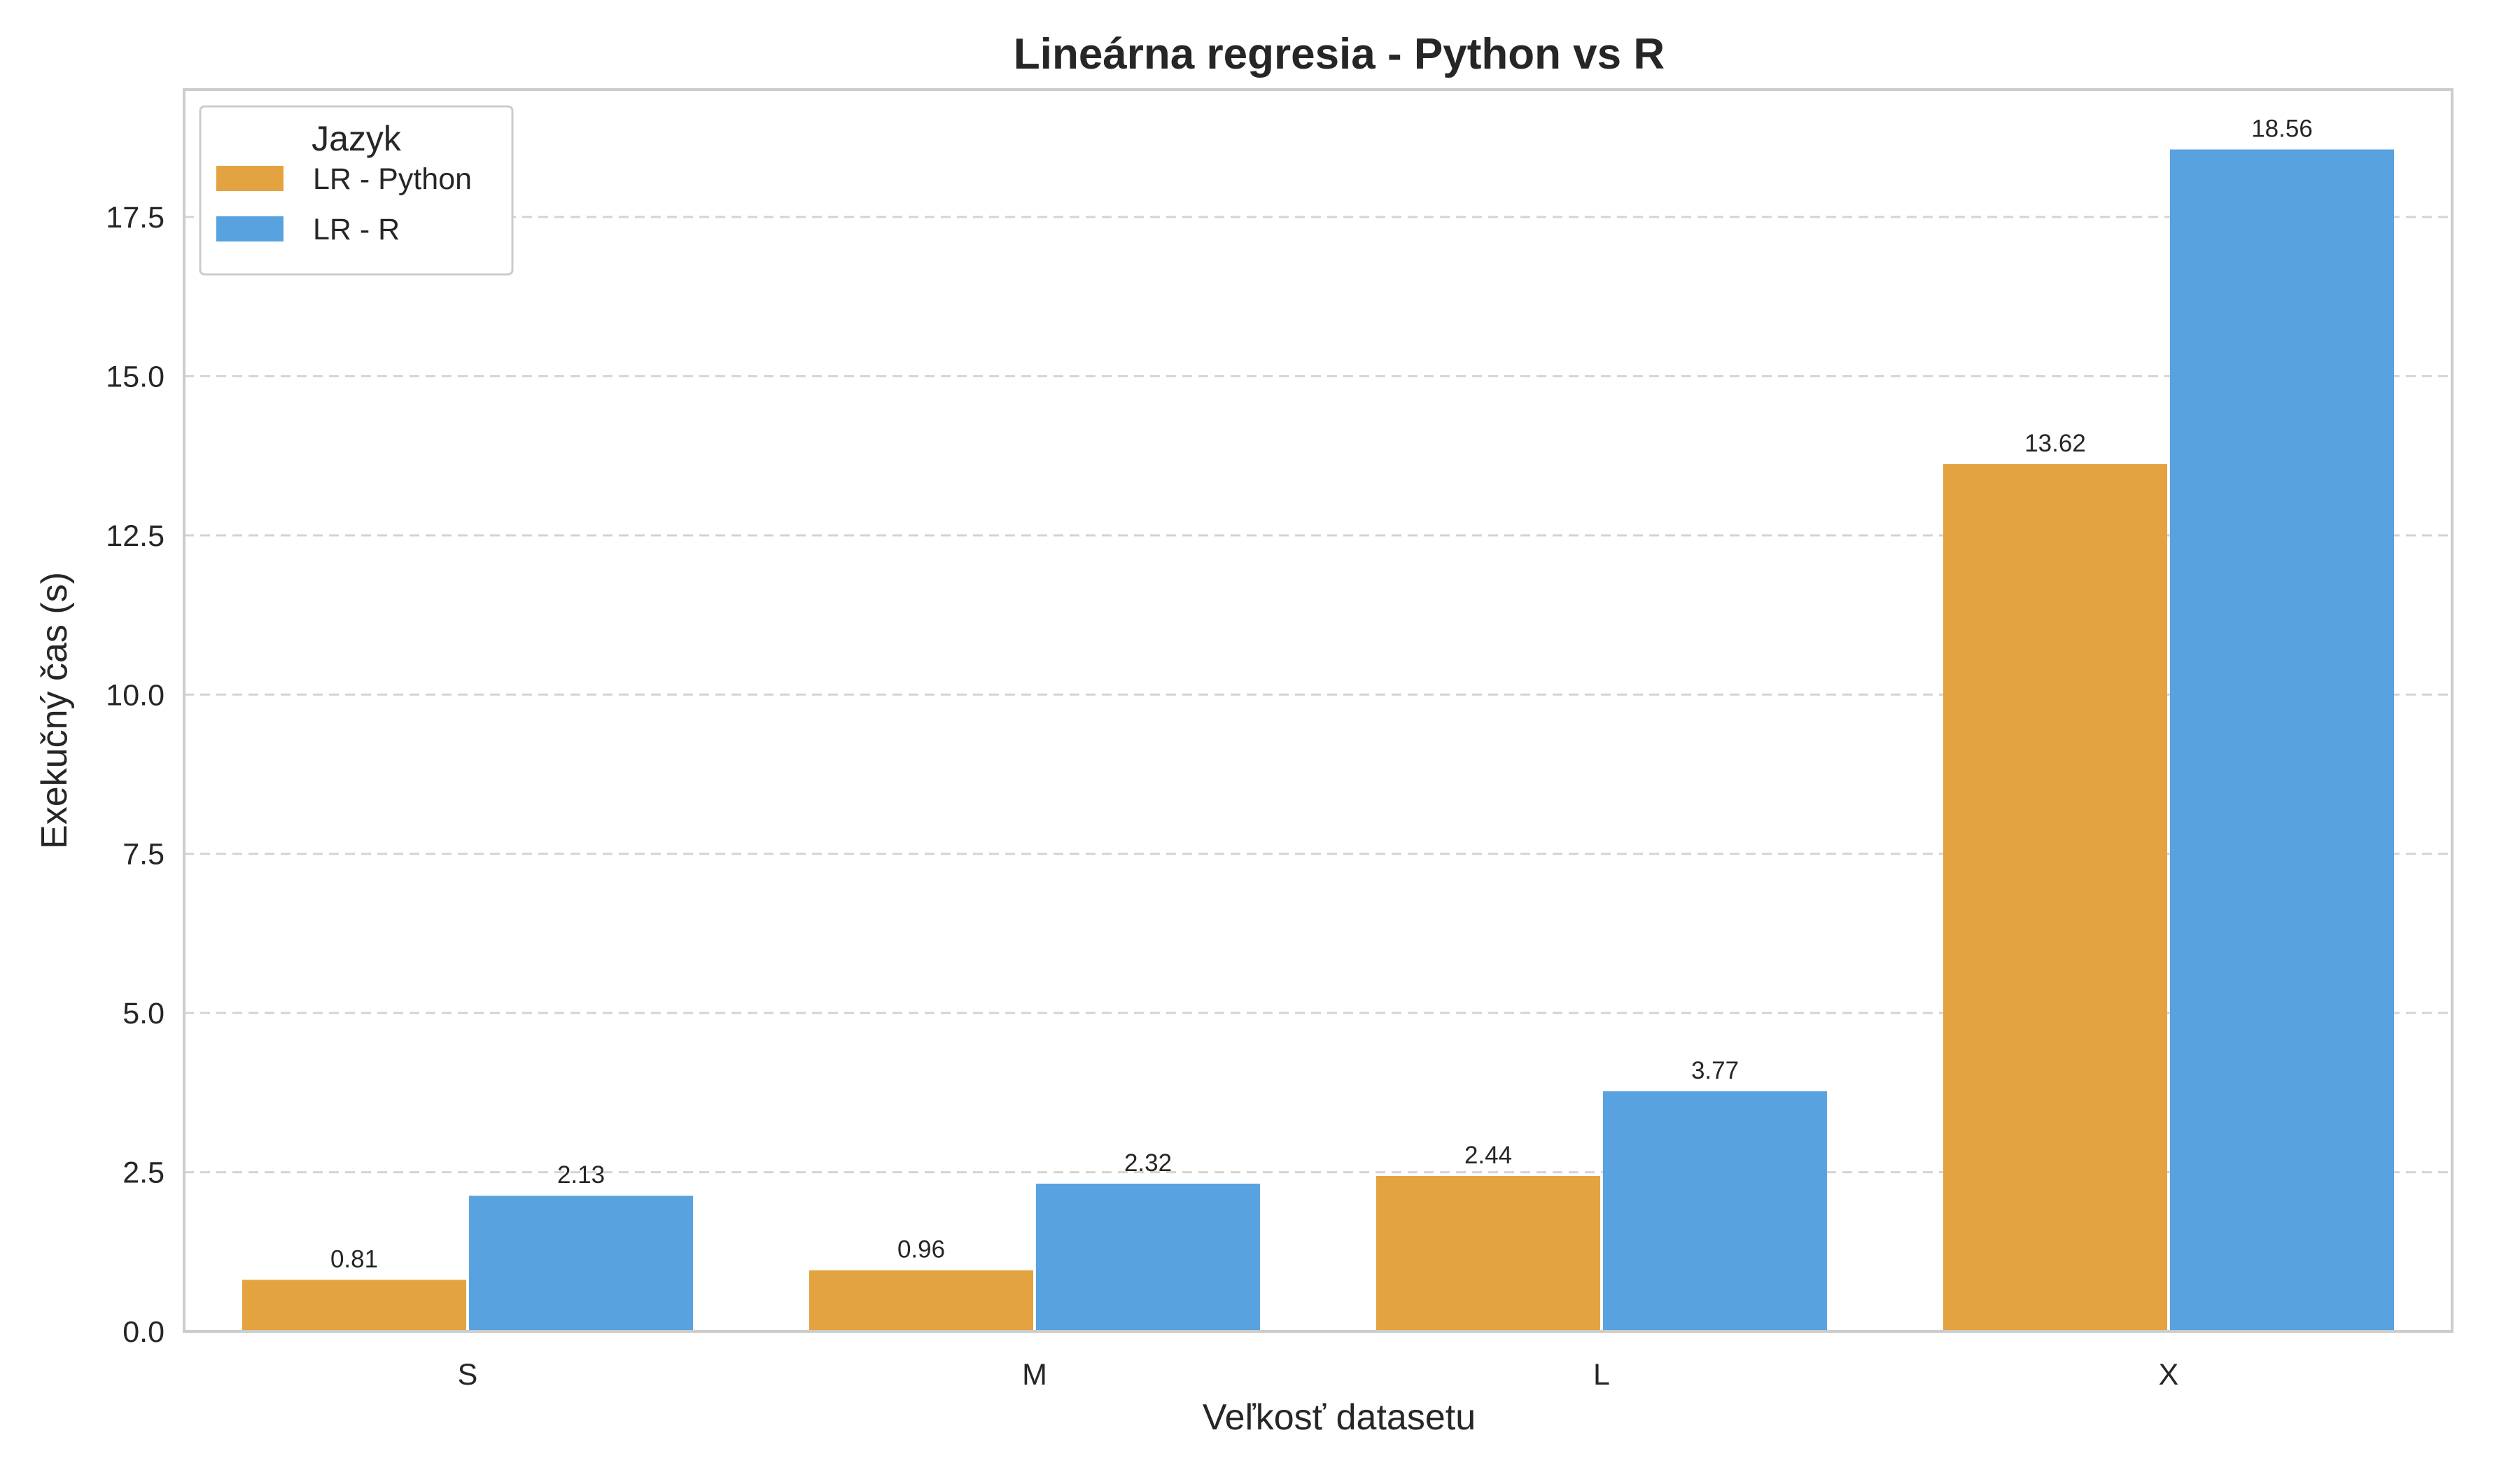 The width and height of the screenshot is (2520, 1470). What do you see at coordinates (392, 179) in the screenshot?
I see `legend-entry-label: LR - Python` at bounding box center [392, 179].